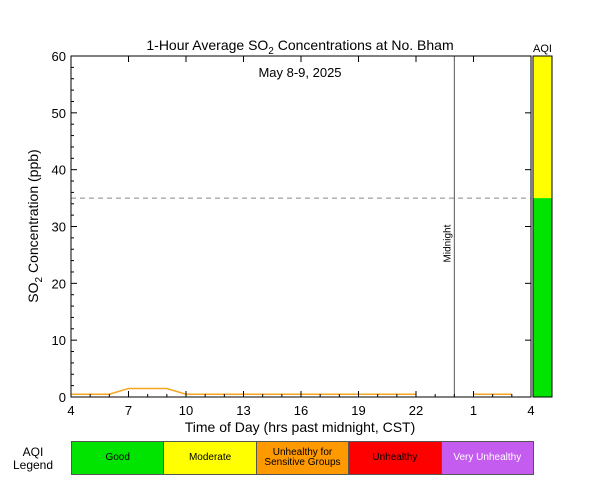 The width and height of the screenshot is (605, 494). Describe the element at coordinates (128, 410) in the screenshot. I see `x-tick-label: 7` at that location.